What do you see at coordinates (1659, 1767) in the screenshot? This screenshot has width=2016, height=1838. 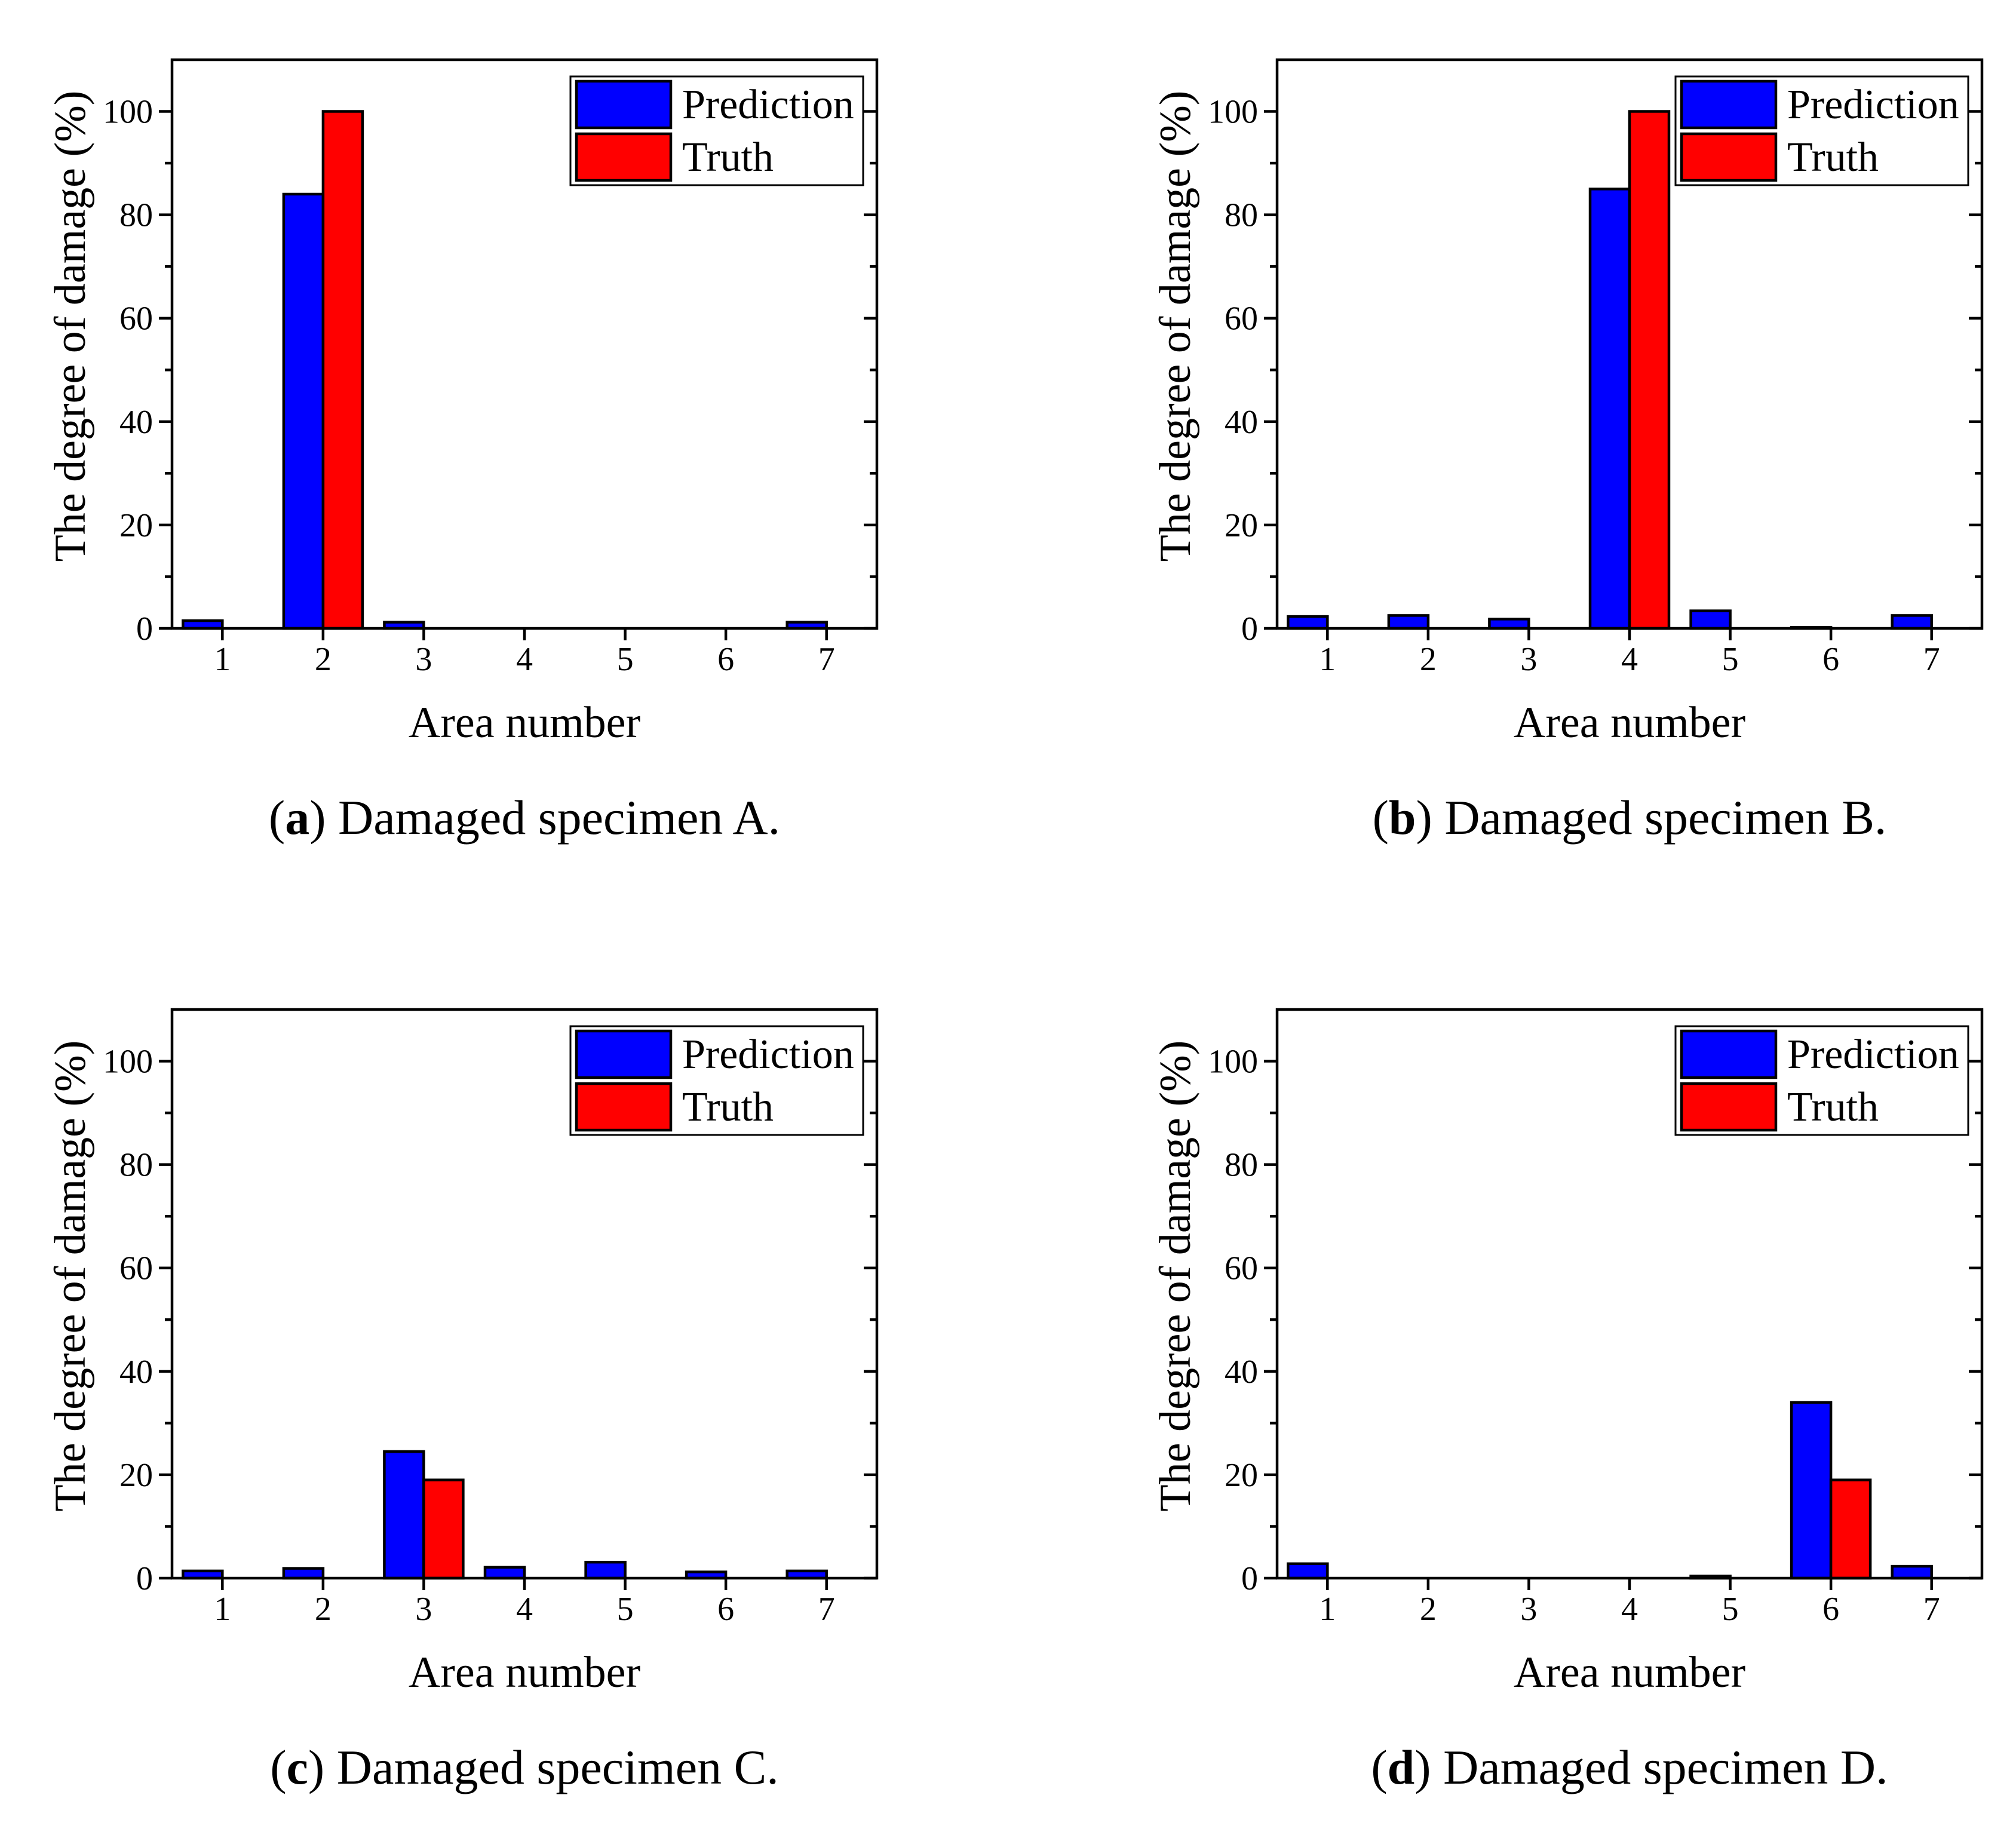 I see `caption-text: Damaged specimen D.` at bounding box center [1659, 1767].